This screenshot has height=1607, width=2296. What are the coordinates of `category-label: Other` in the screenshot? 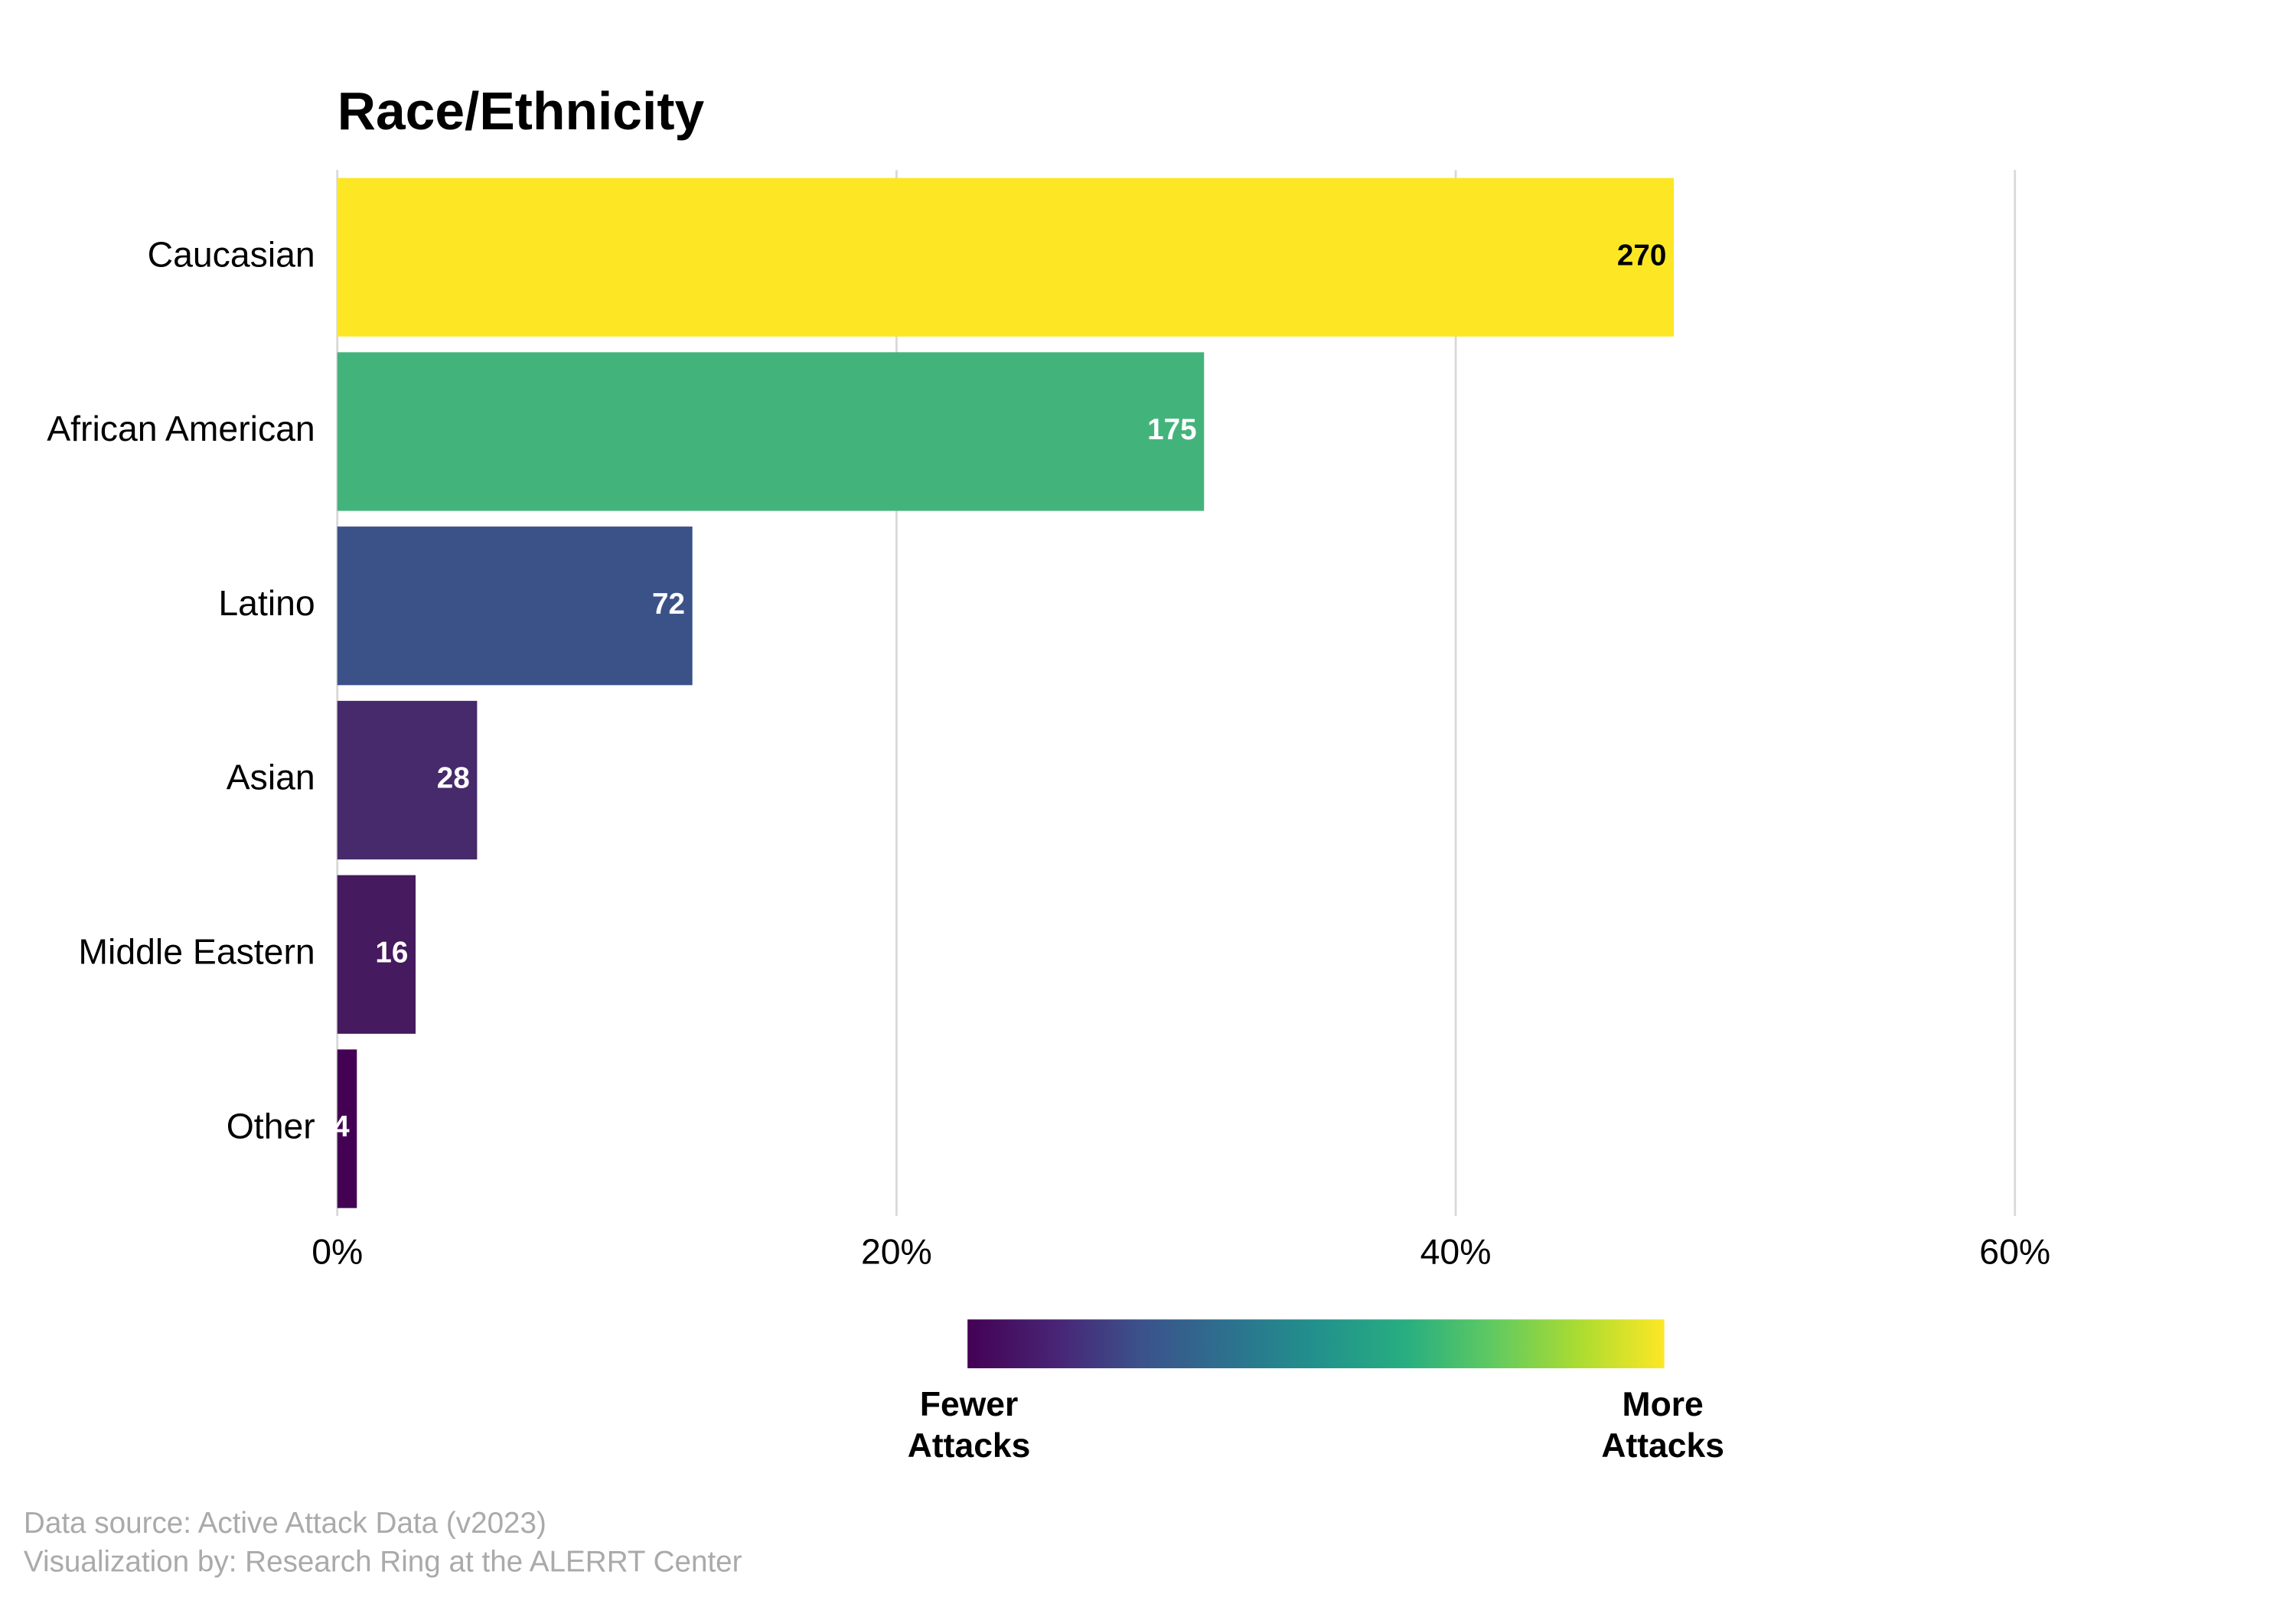 It's located at (271, 1126).